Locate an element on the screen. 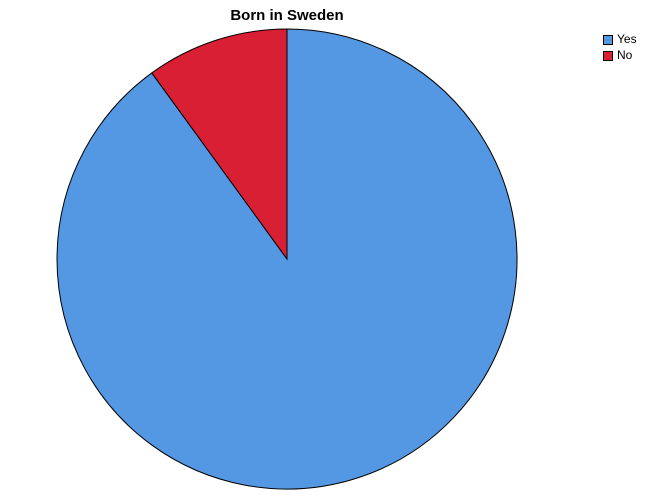  legend-swatch-yes is located at coordinates (608, 39).